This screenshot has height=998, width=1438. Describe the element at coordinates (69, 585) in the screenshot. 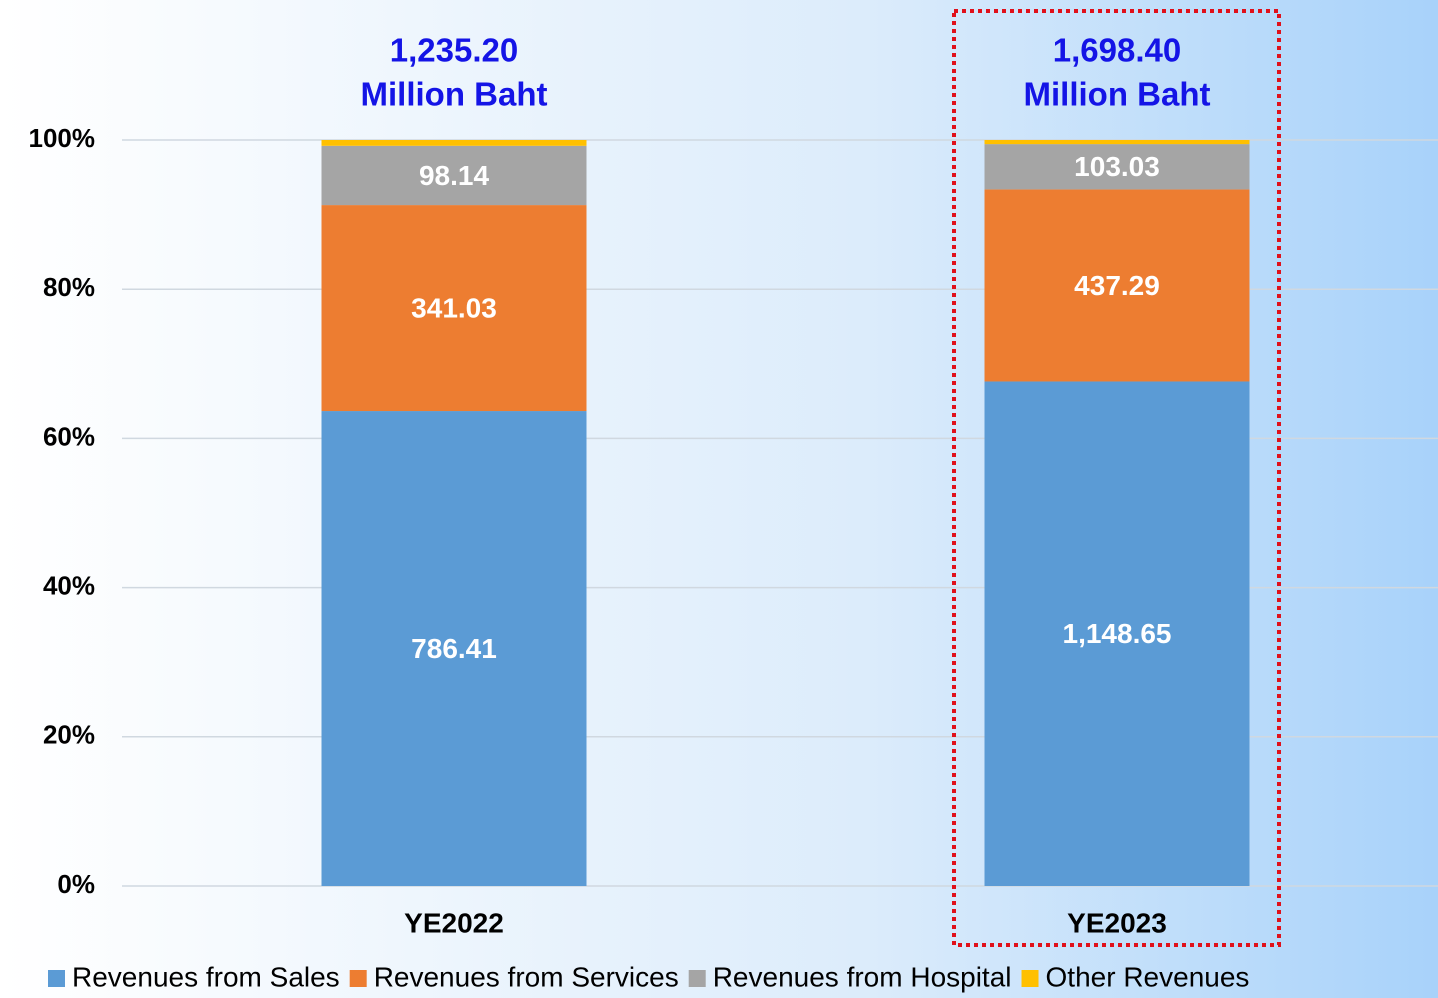

I see `y-tick-label: 40%` at that location.